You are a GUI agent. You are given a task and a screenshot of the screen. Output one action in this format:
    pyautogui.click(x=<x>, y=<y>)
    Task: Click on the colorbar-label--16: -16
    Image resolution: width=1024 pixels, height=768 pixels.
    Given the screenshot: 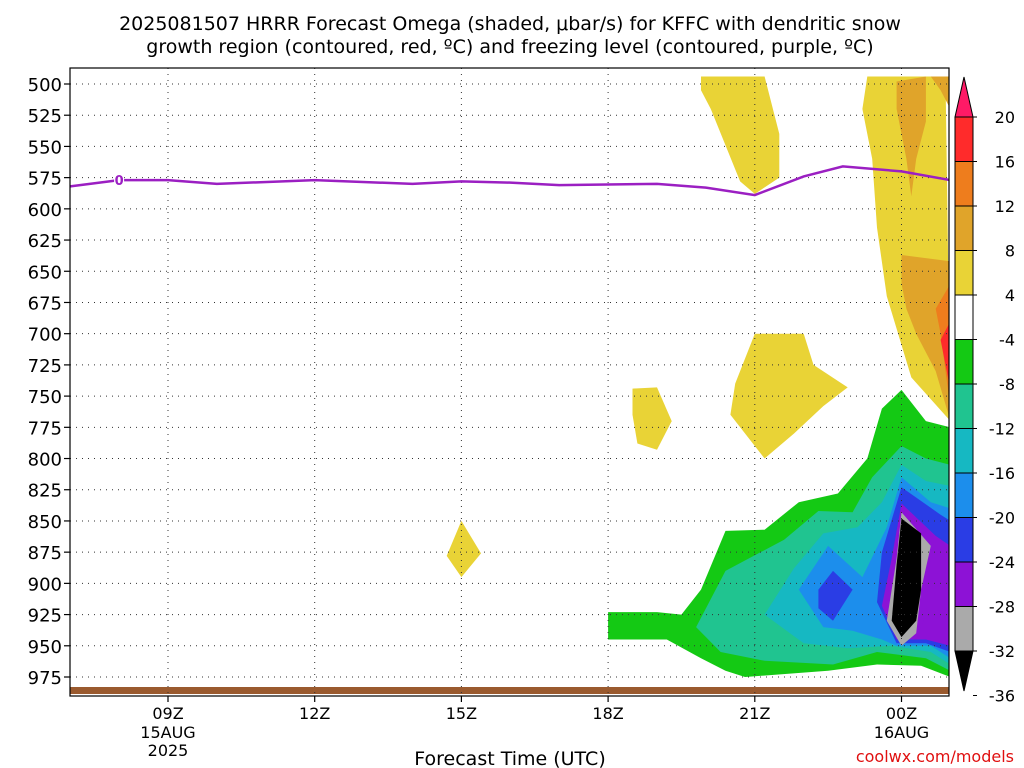 What is the action you would take?
    pyautogui.click(x=1002, y=473)
    